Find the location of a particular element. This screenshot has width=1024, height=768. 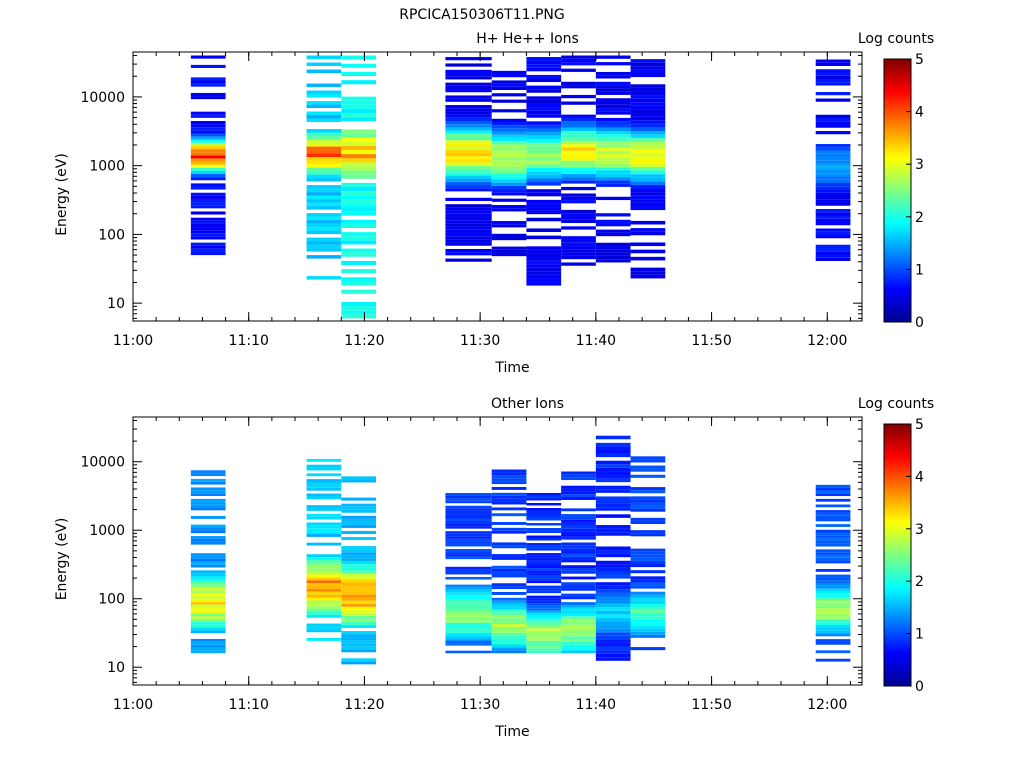

x-tick-label: 11:10 is located at coordinates (249, 705).